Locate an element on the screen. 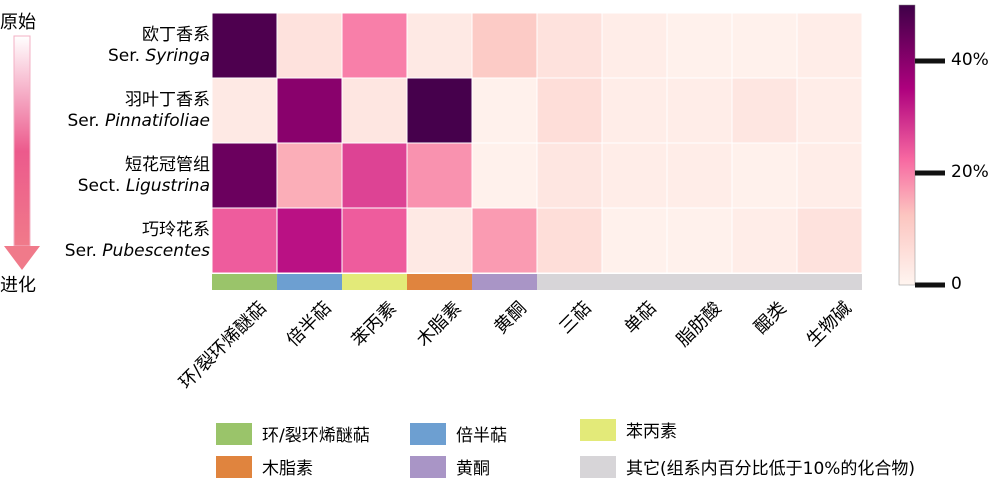  legend-label: 苯丙素 is located at coordinates (651, 432).